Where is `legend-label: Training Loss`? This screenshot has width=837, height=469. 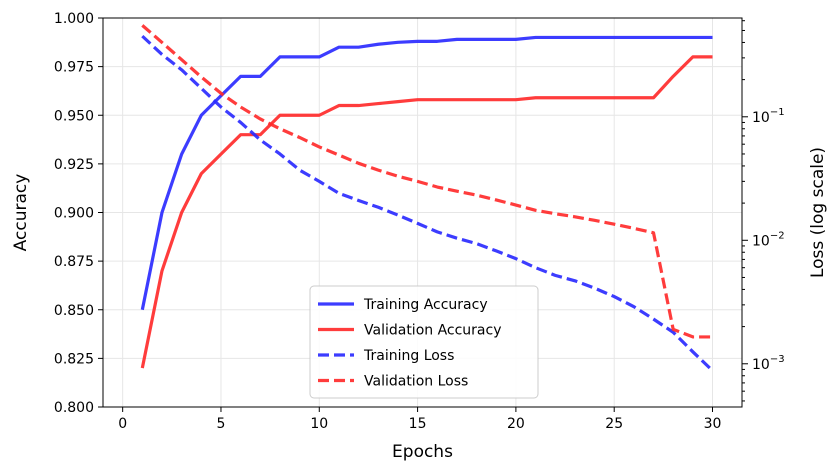
legend-label: Training Loss is located at coordinates (408, 356).